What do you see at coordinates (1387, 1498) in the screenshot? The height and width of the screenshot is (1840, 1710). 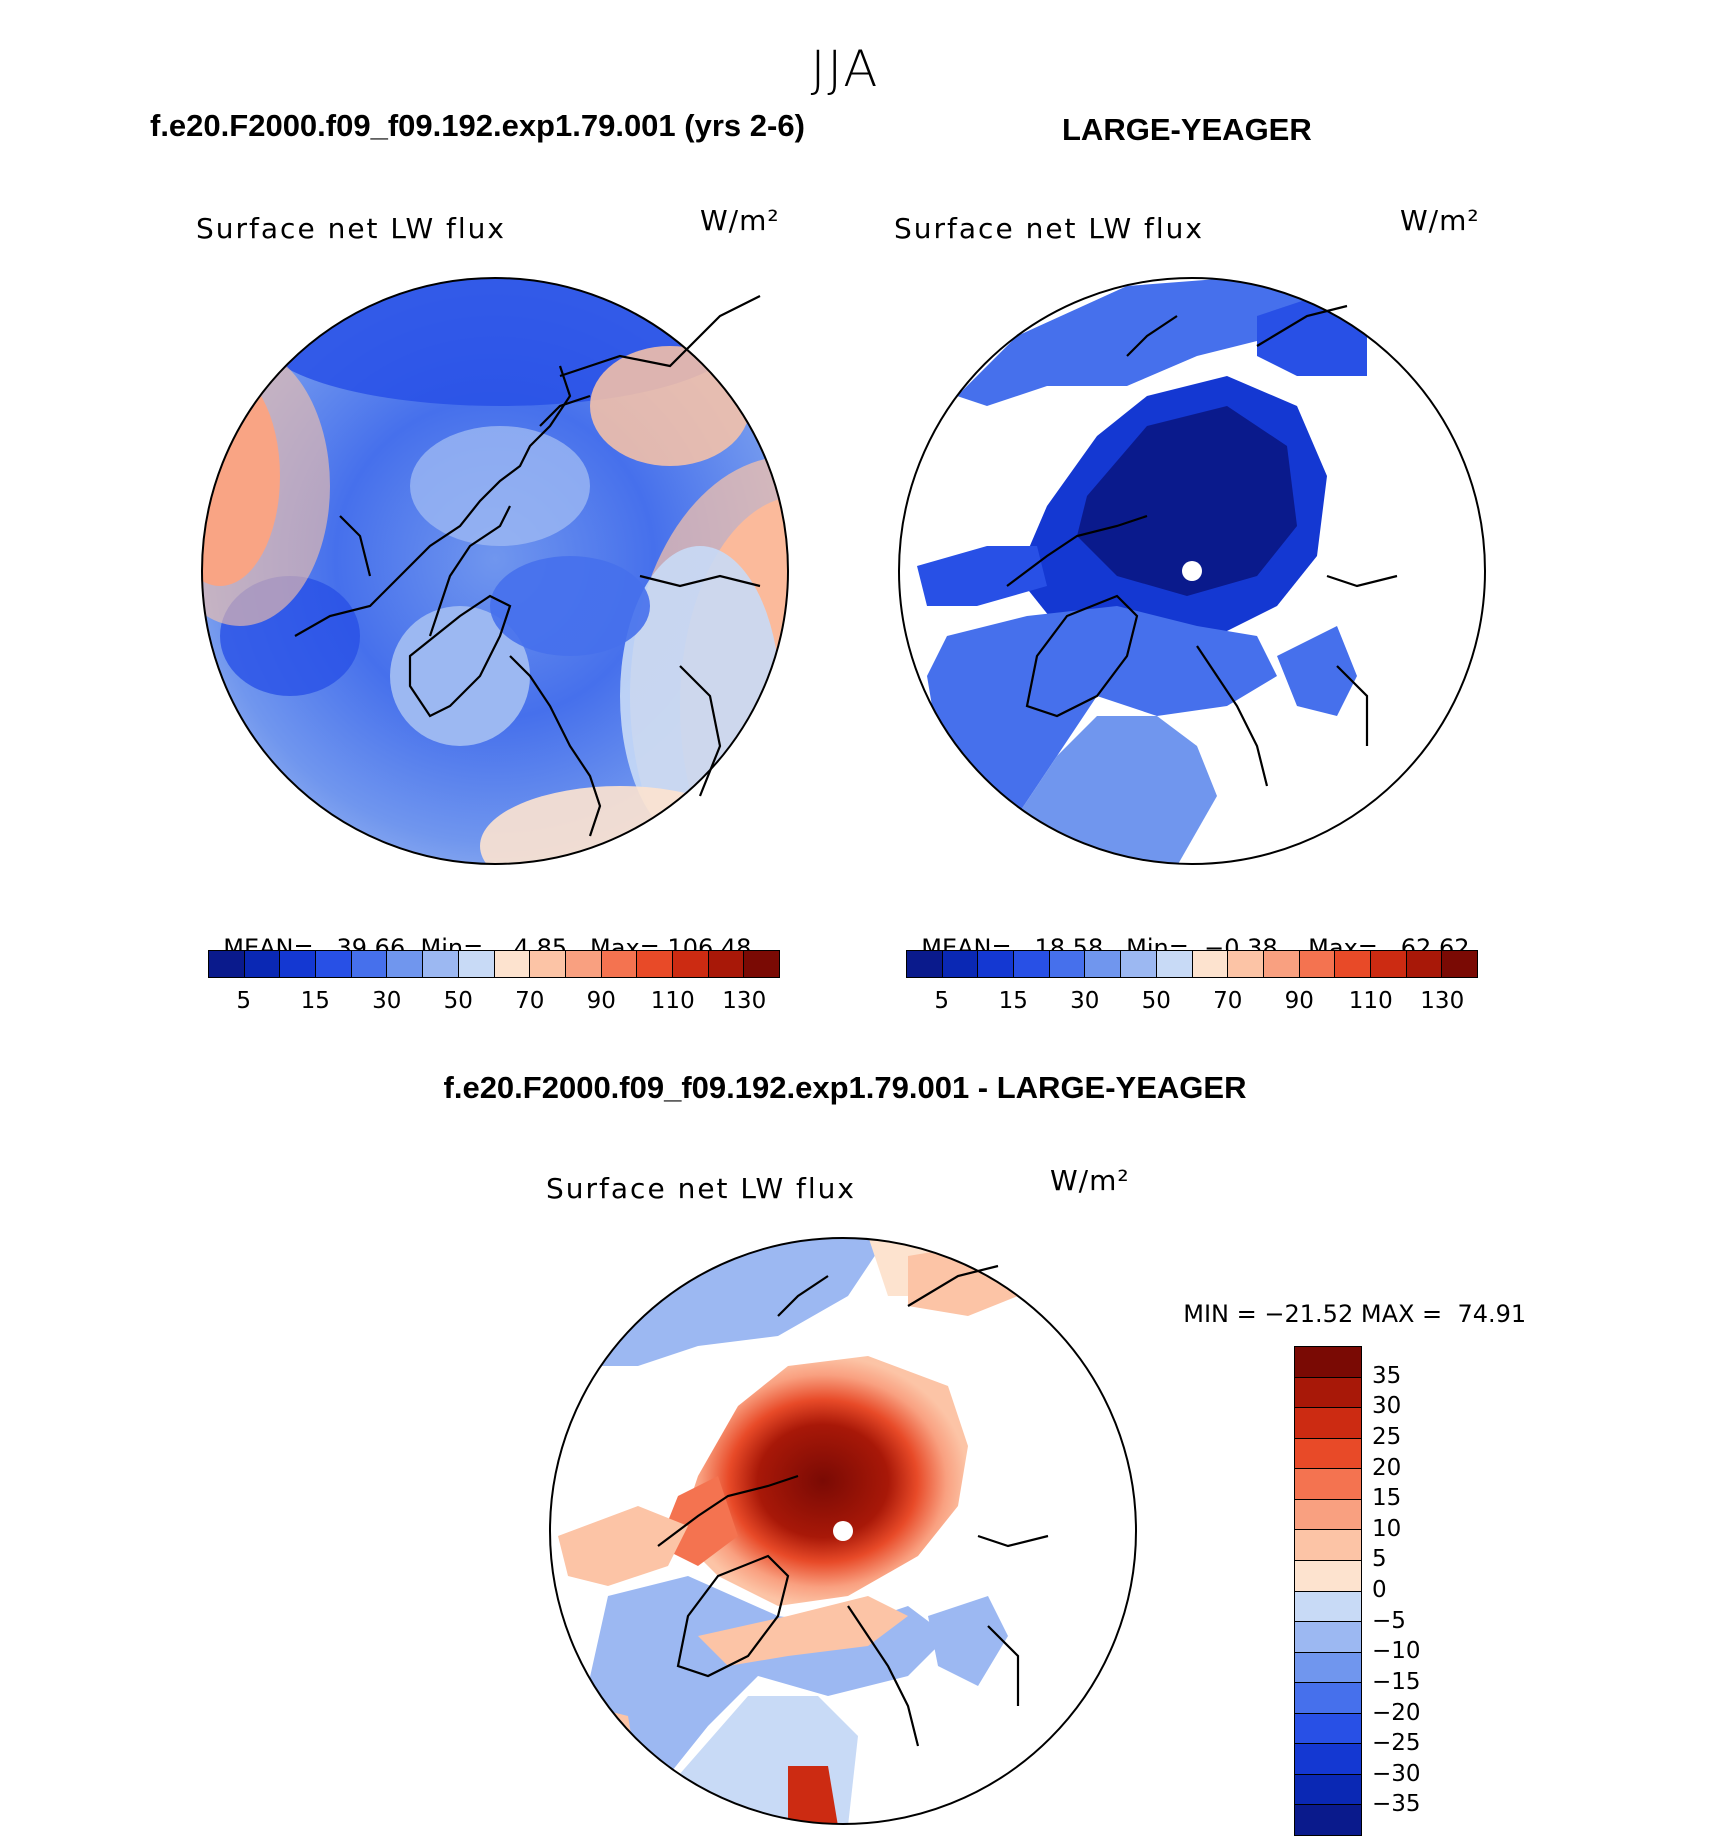 I see `difference-colorbar-tick-label: 15` at bounding box center [1387, 1498].